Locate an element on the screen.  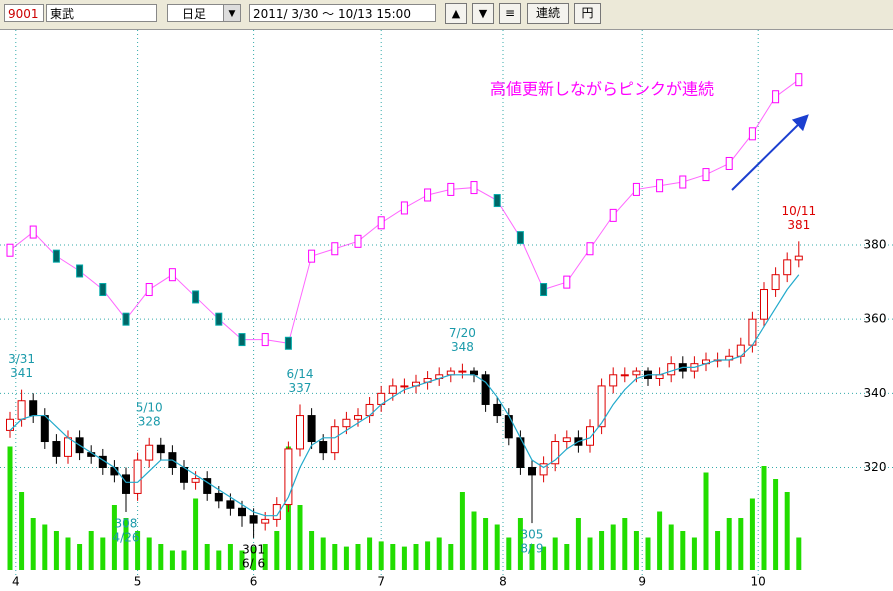
name-field: 東武 is located at coordinates (101, 13).